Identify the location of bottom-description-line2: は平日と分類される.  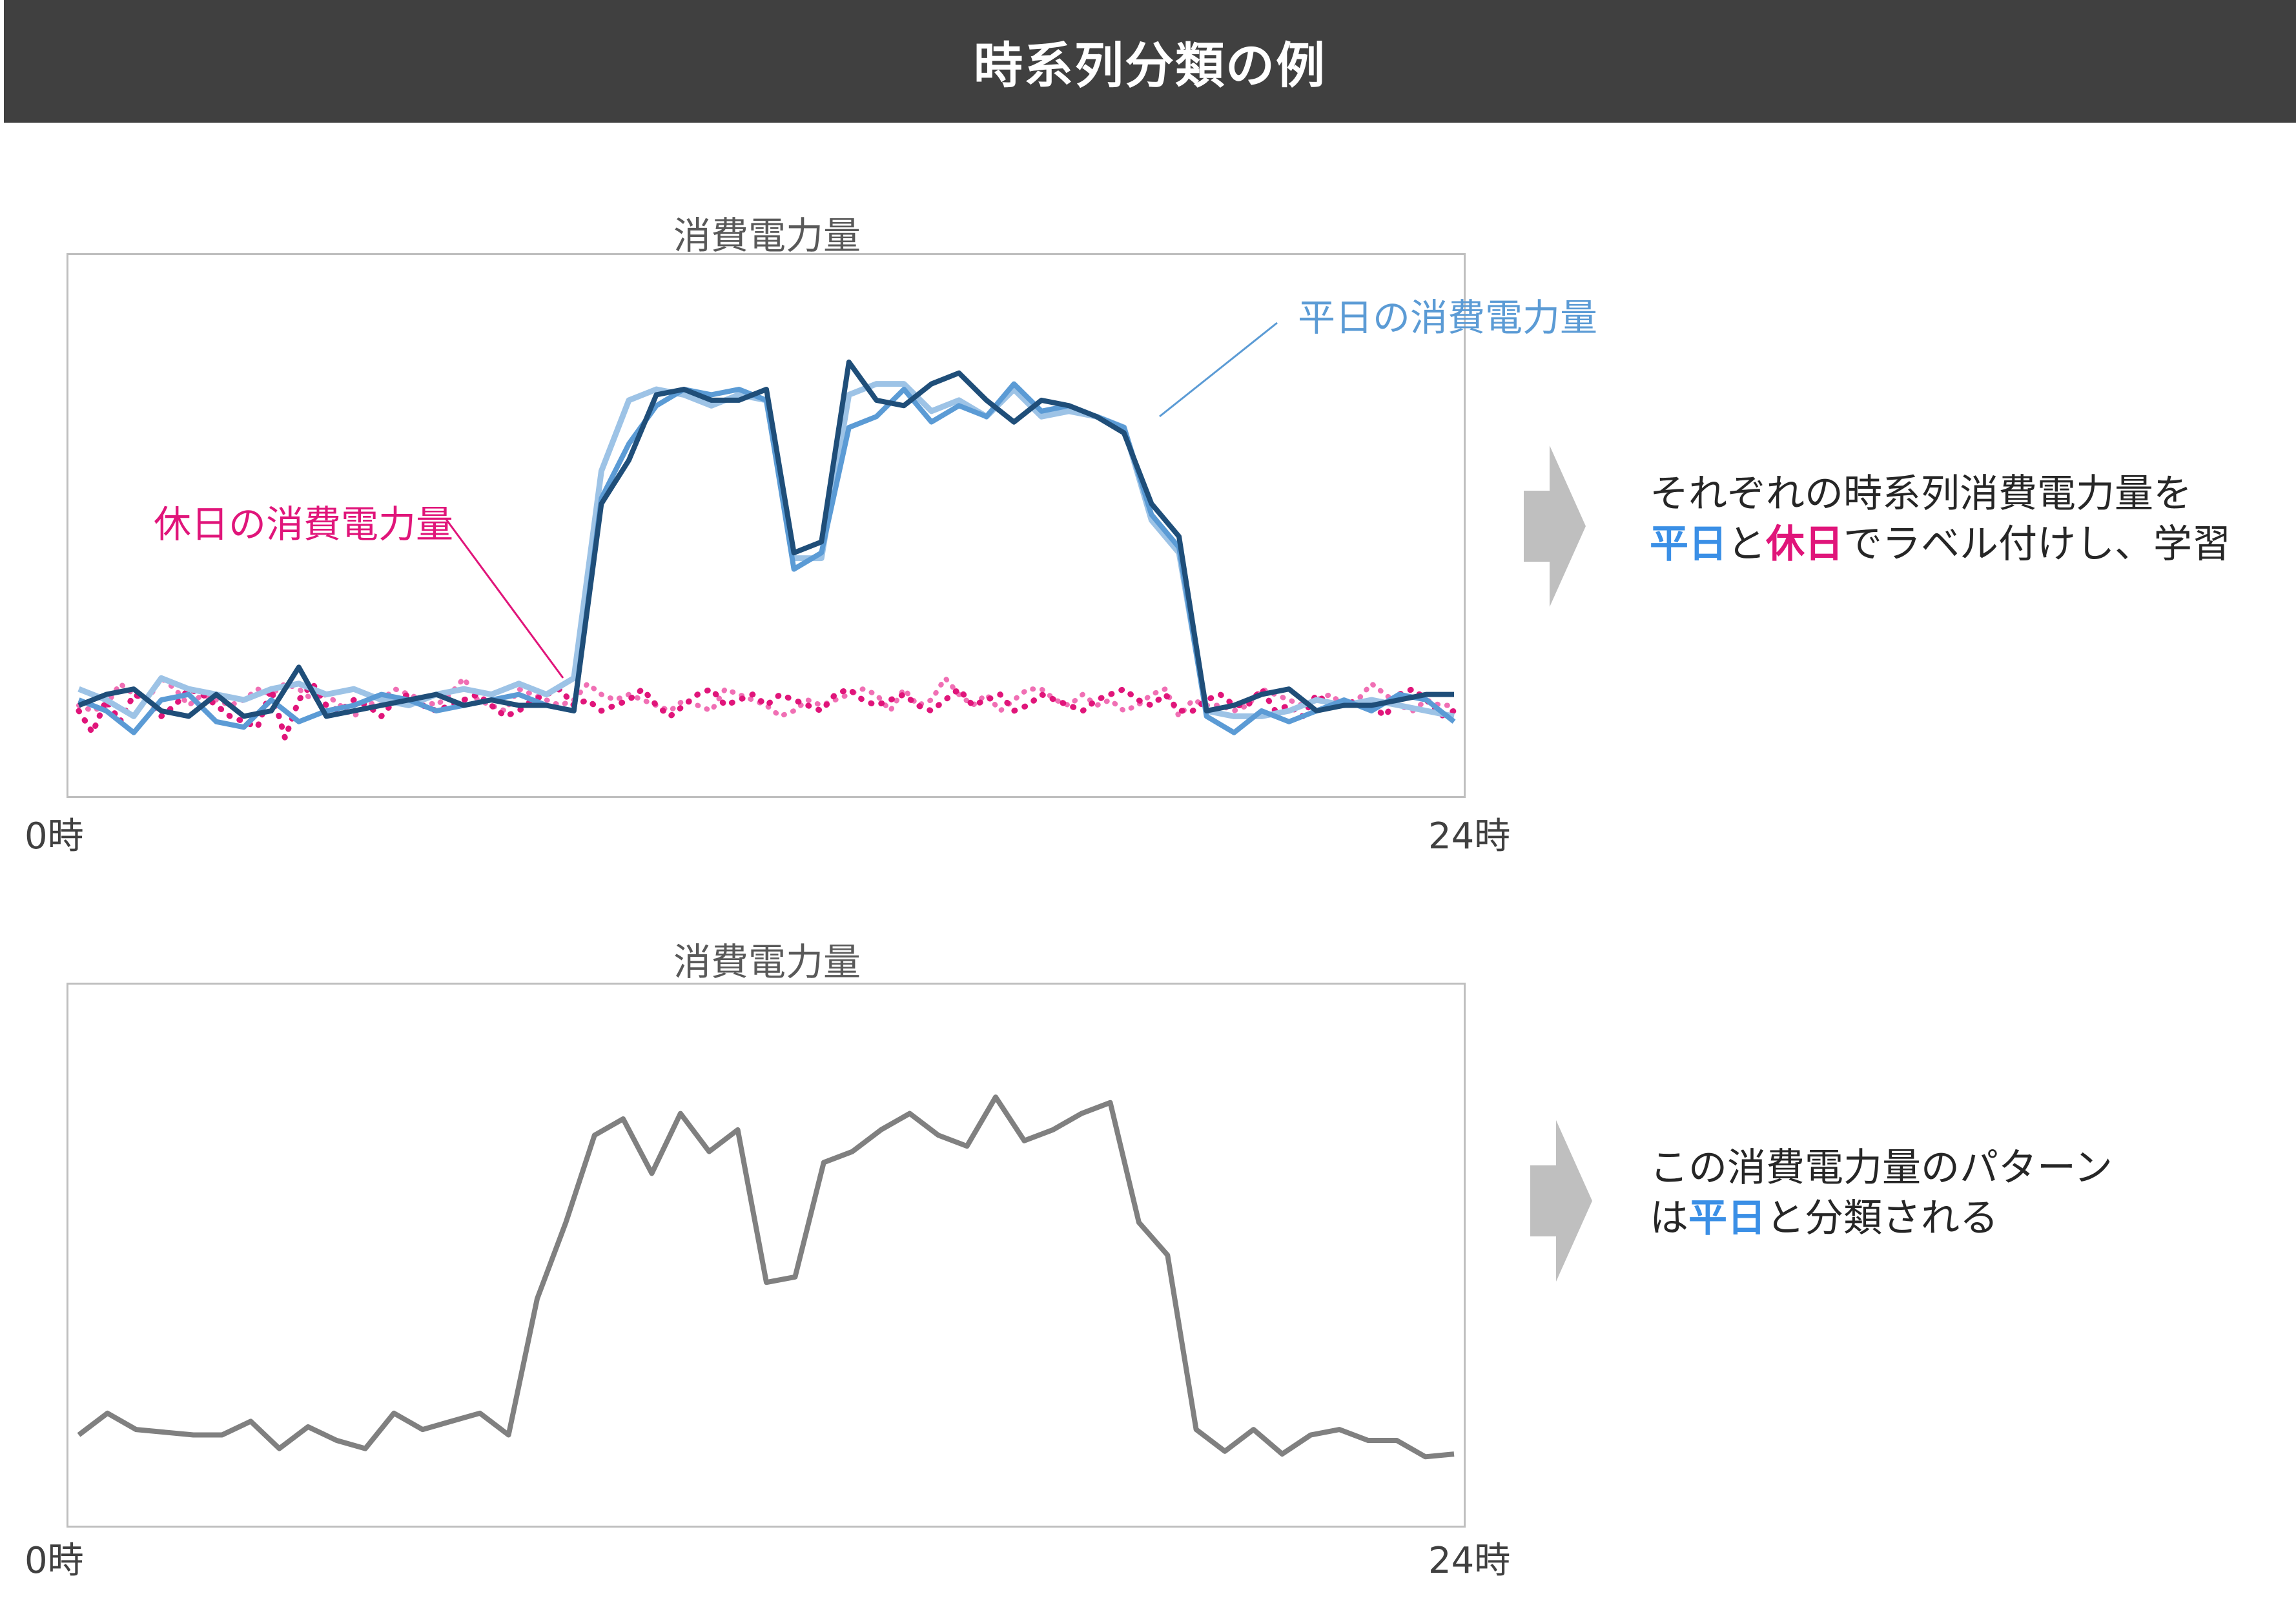
(1881, 1218).